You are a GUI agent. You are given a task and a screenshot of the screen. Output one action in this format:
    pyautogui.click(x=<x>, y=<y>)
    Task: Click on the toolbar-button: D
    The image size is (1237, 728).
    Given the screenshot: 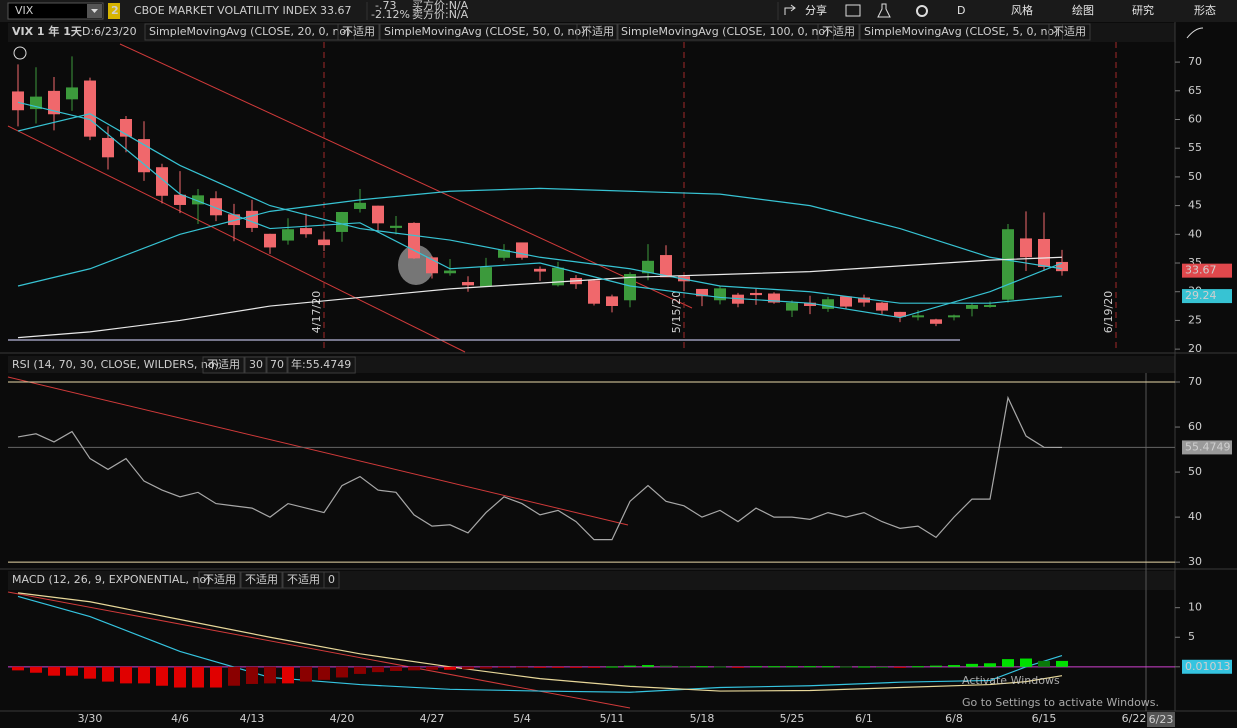 What is the action you would take?
    pyautogui.click(x=961, y=10)
    